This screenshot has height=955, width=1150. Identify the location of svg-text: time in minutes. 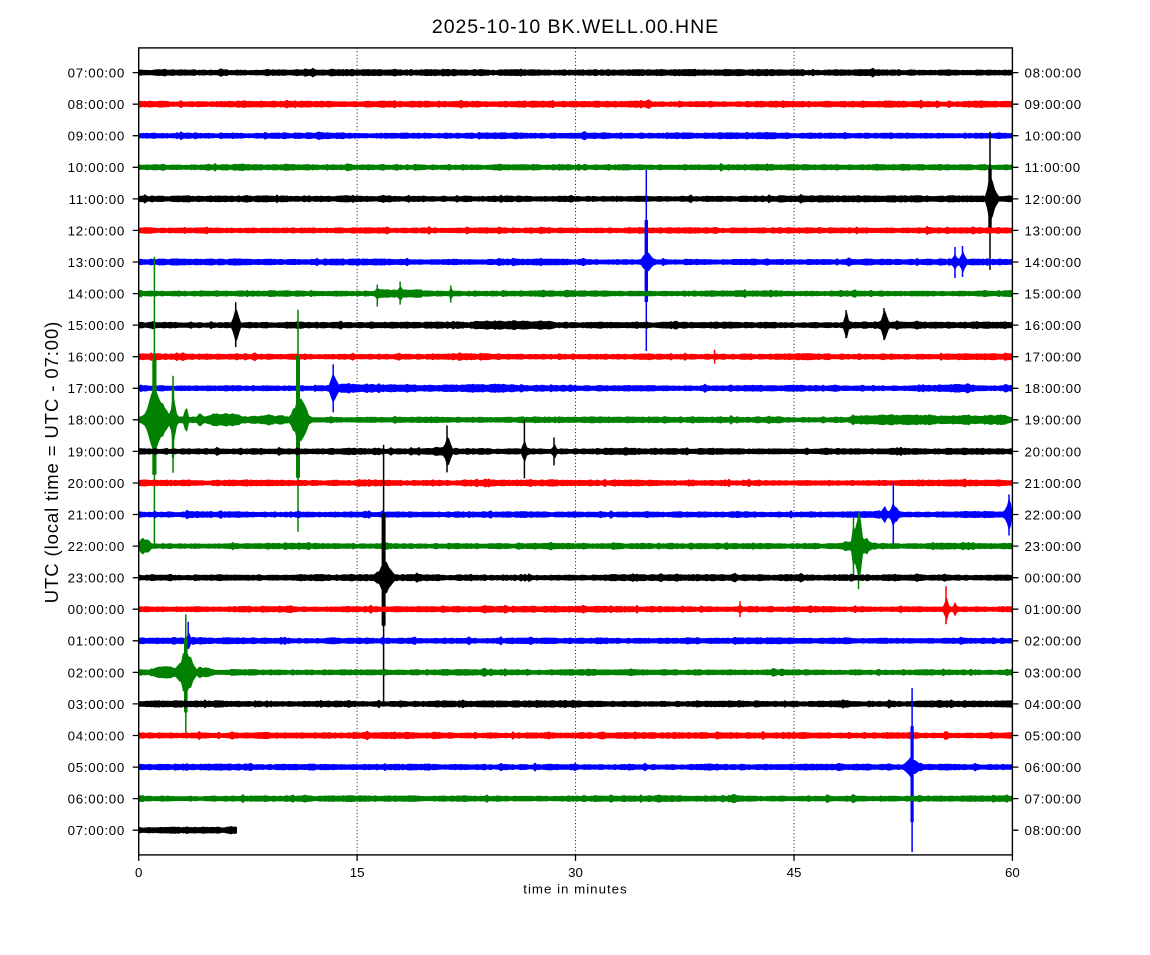
(575, 889).